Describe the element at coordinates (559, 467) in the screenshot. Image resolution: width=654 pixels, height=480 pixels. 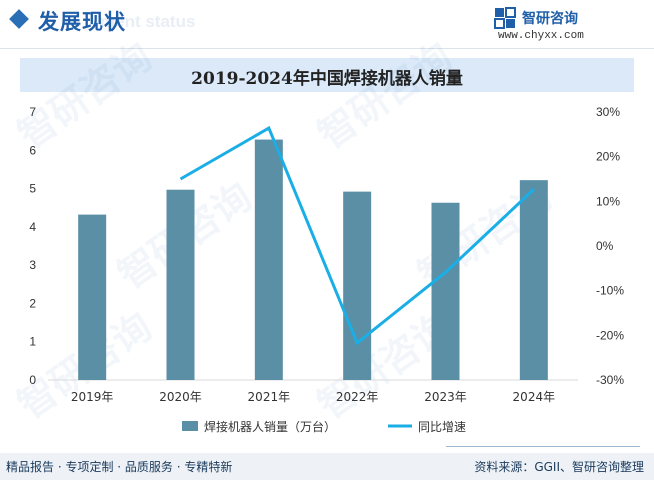
I see `source-note: 资料来源：GGII、智研咨询整理` at that location.